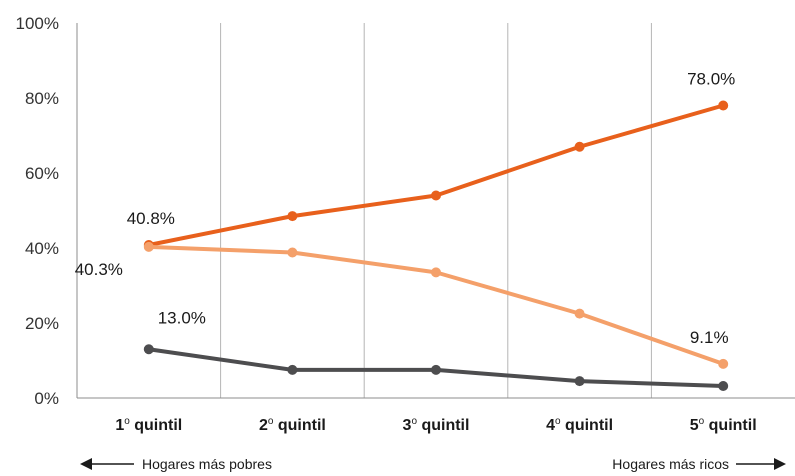  Describe the element at coordinates (42, 323) in the screenshot. I see `y-tick-label: 20%` at that location.